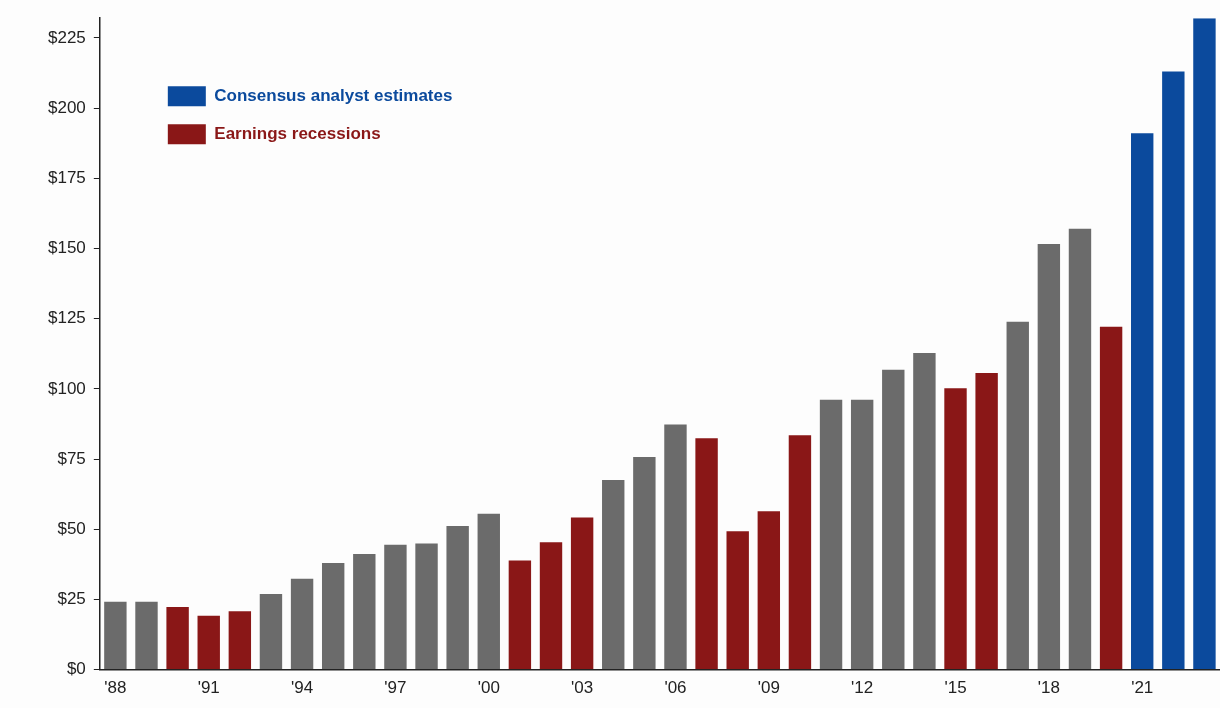 This screenshot has width=1220, height=708. What do you see at coordinates (66, 248) in the screenshot?
I see `y-tick-label: $150` at bounding box center [66, 248].